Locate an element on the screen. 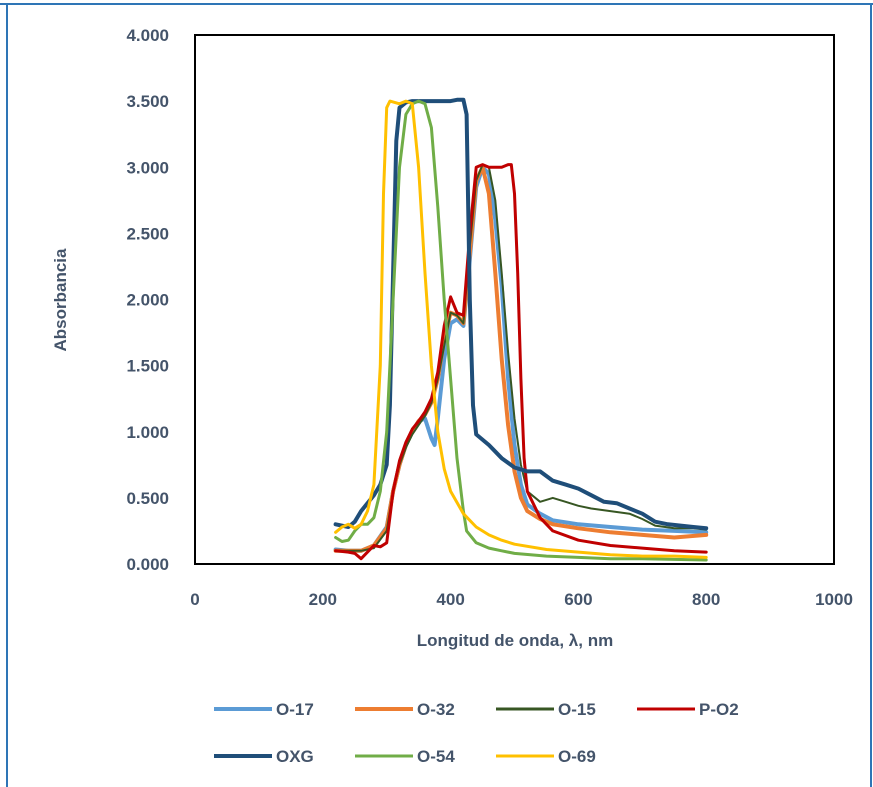 Image resolution: width=873 pixels, height=787 pixels. legend-label-oxg: OXG is located at coordinates (295, 756).